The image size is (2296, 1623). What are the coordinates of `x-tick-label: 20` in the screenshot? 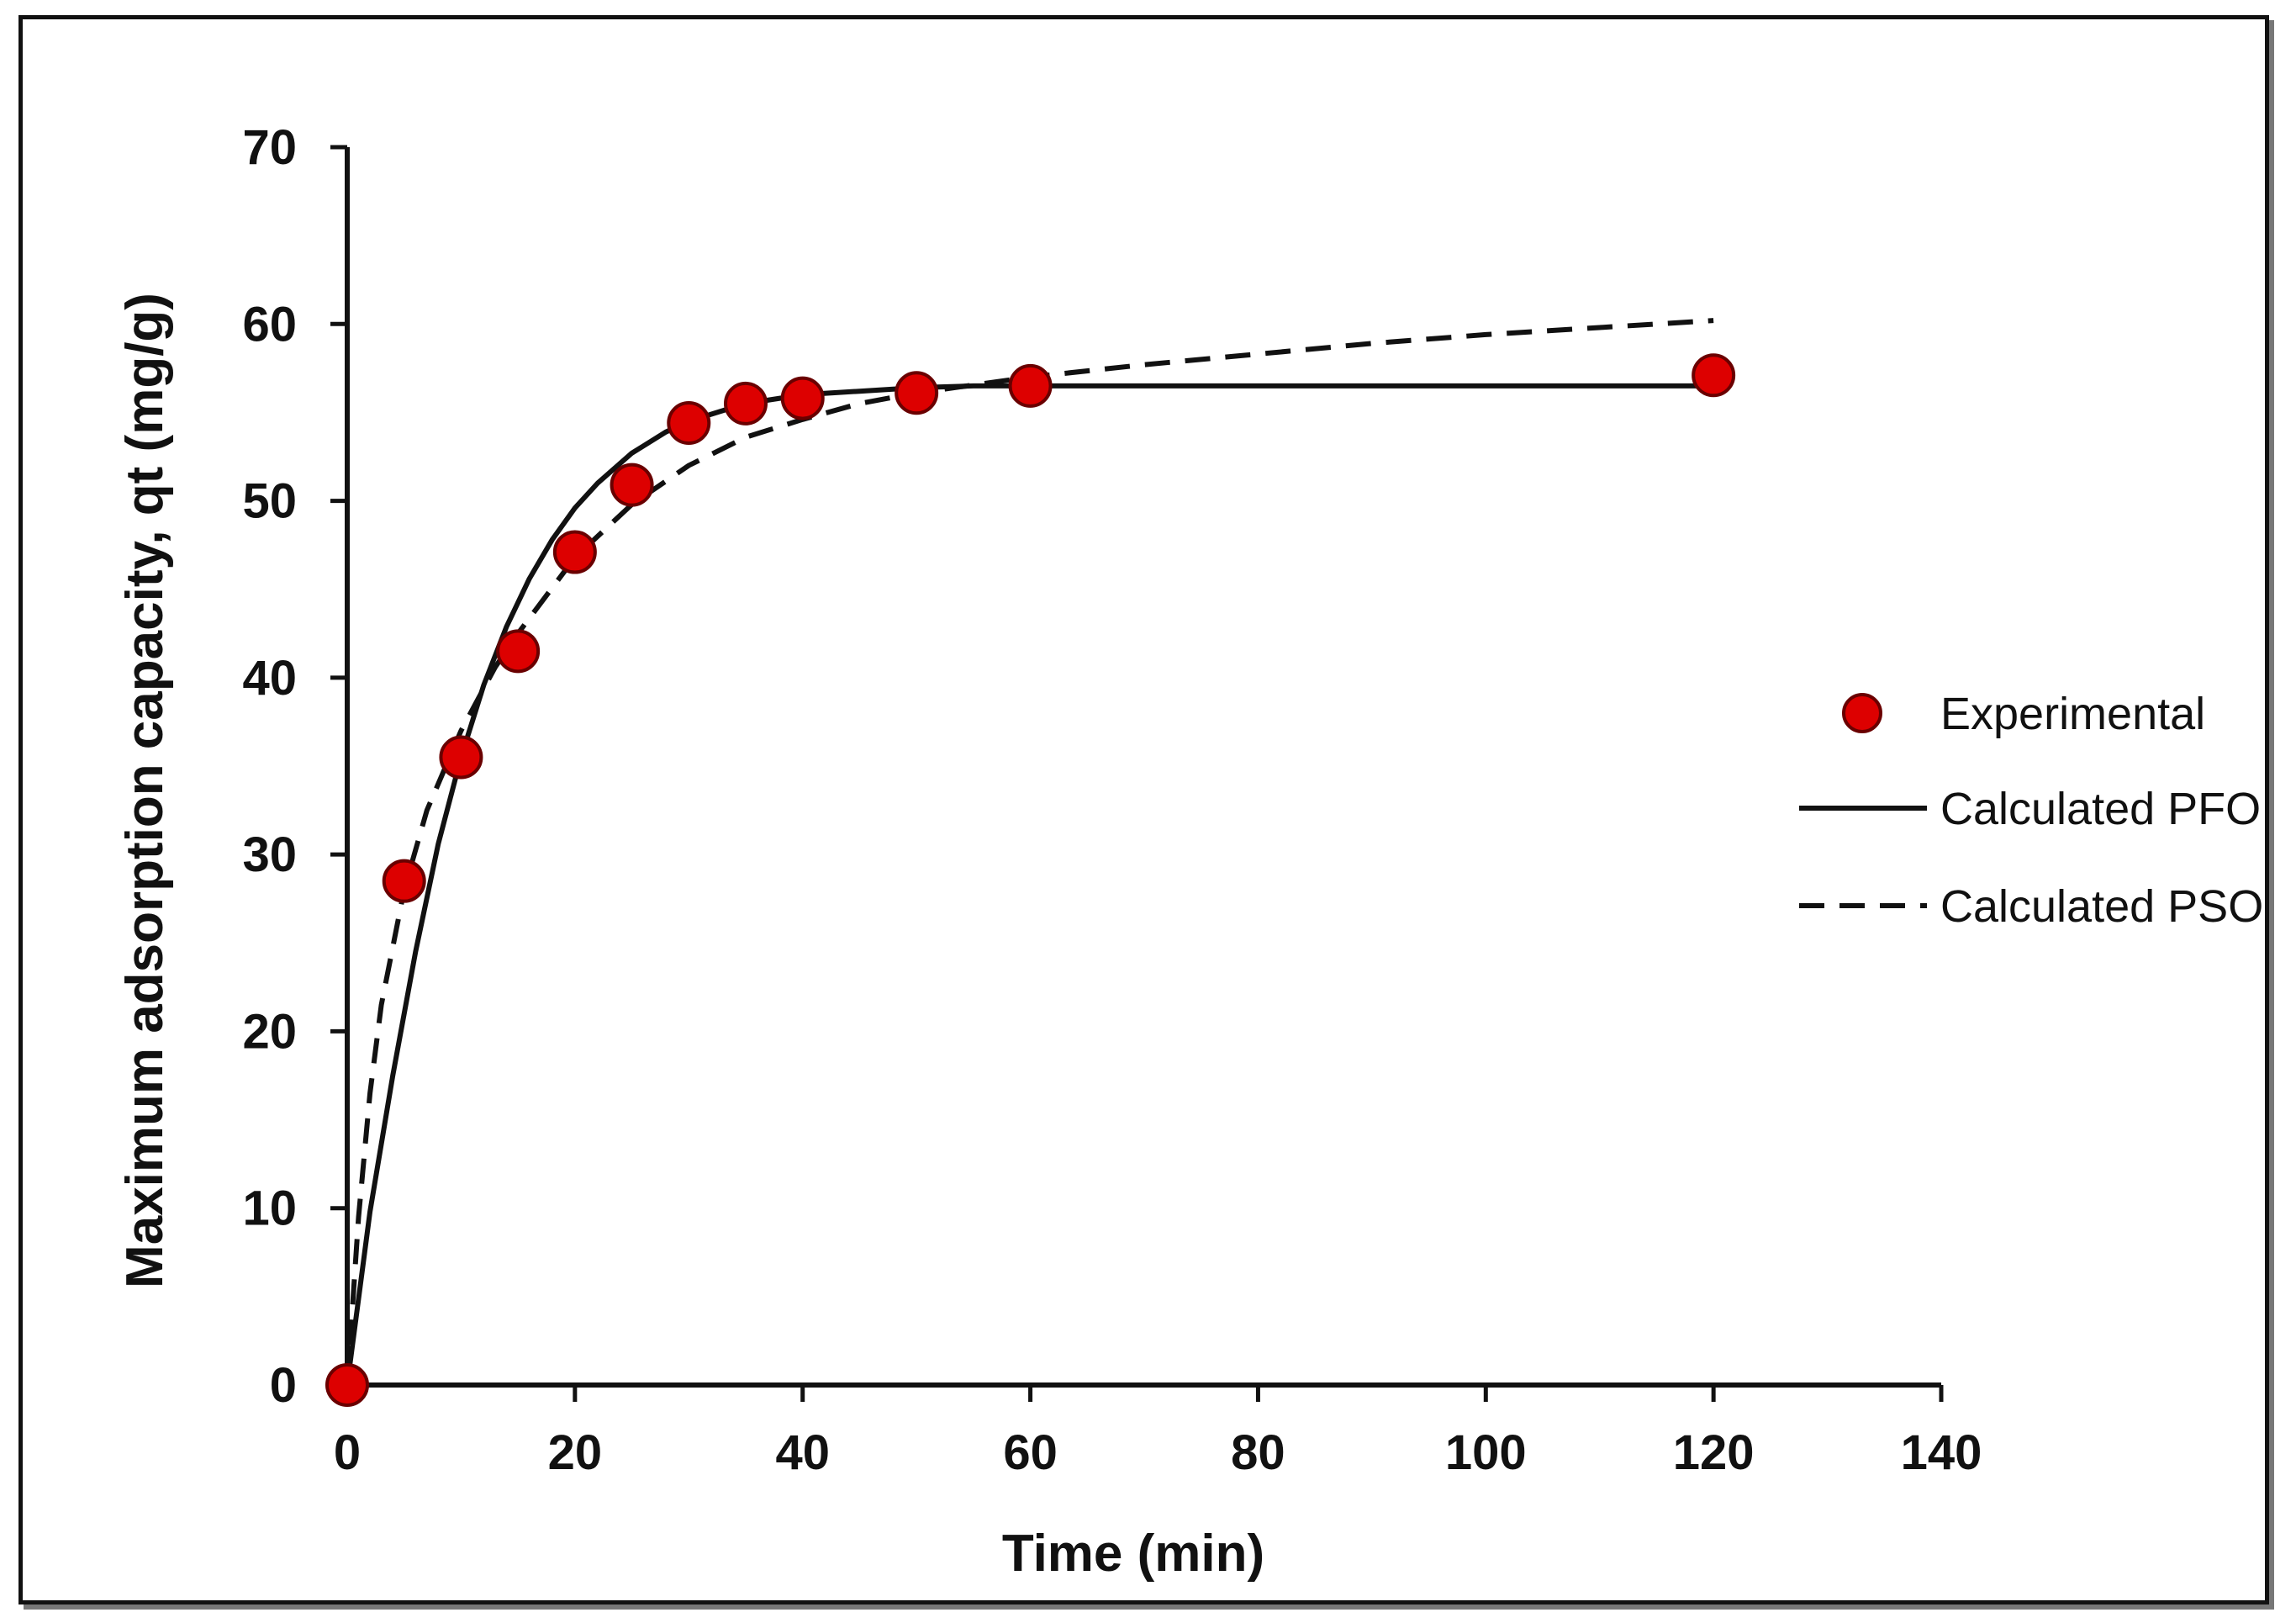 It's located at (575, 1452).